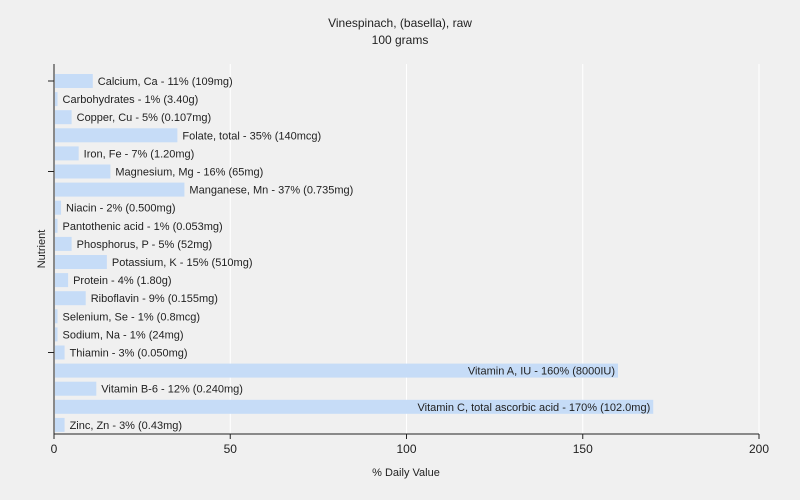 The height and width of the screenshot is (500, 800). I want to click on bar-label-3: Folate, total - 35% (140mcg), so click(251, 136).